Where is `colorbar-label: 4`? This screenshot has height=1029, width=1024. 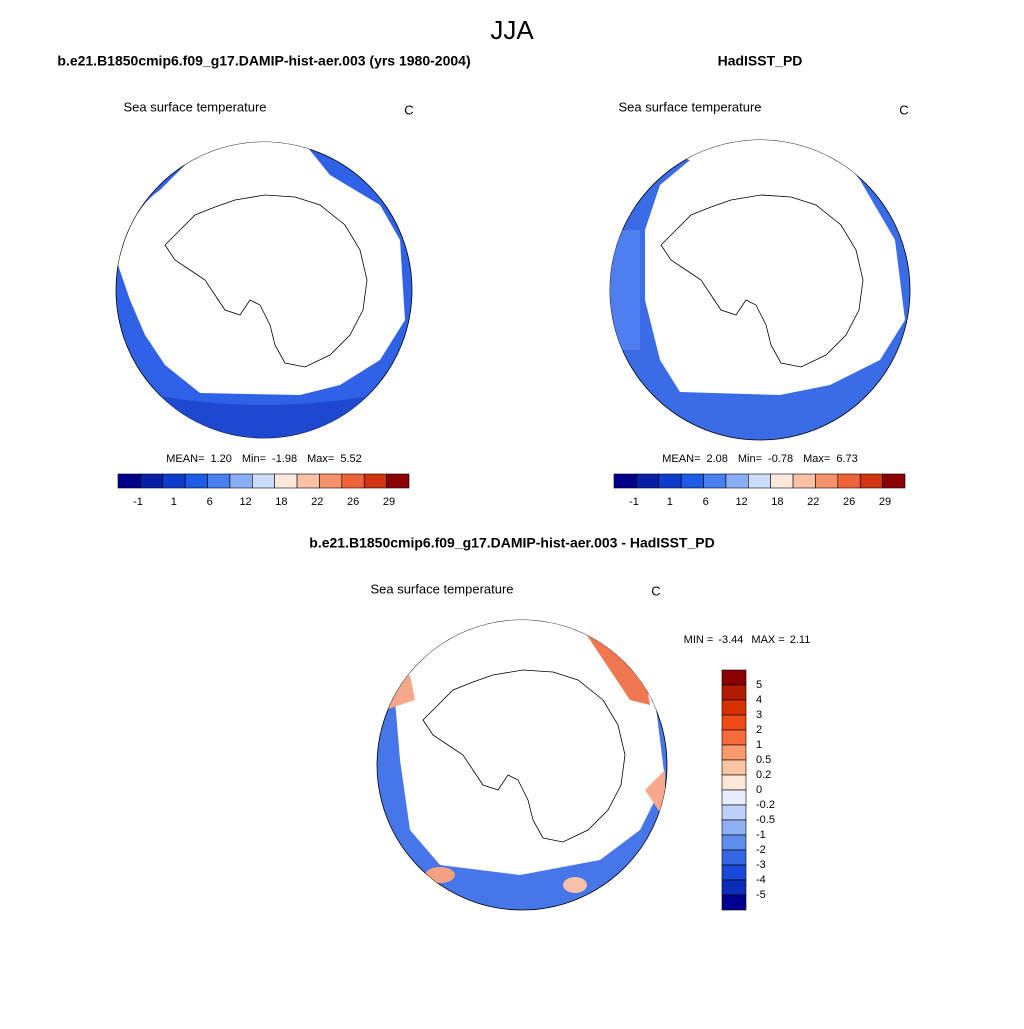
colorbar-label: 4 is located at coordinates (759, 700).